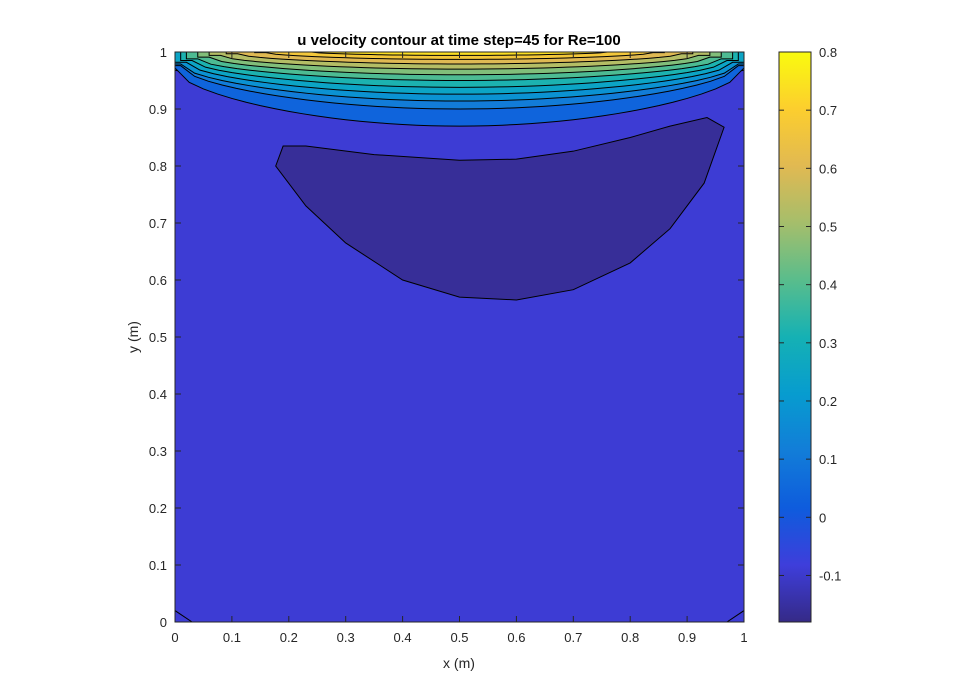  What do you see at coordinates (346, 637) in the screenshot?
I see `x-tick-label: 0.3` at bounding box center [346, 637].